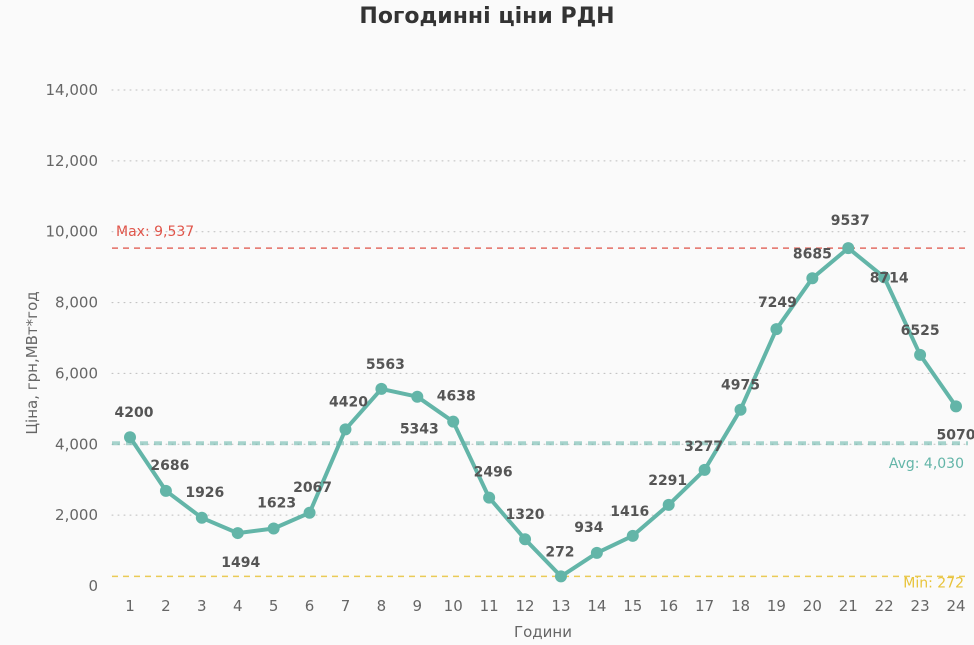  I want to click on y-tick-label: 0, so click(93, 586).